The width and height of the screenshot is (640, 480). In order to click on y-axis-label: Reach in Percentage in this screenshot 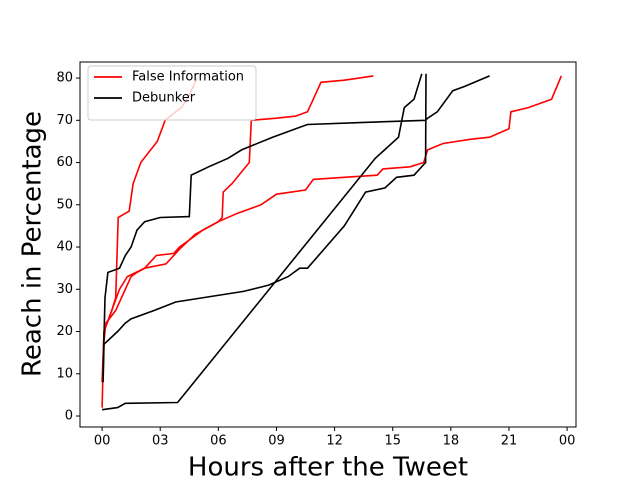, I will do `click(33, 244)`.